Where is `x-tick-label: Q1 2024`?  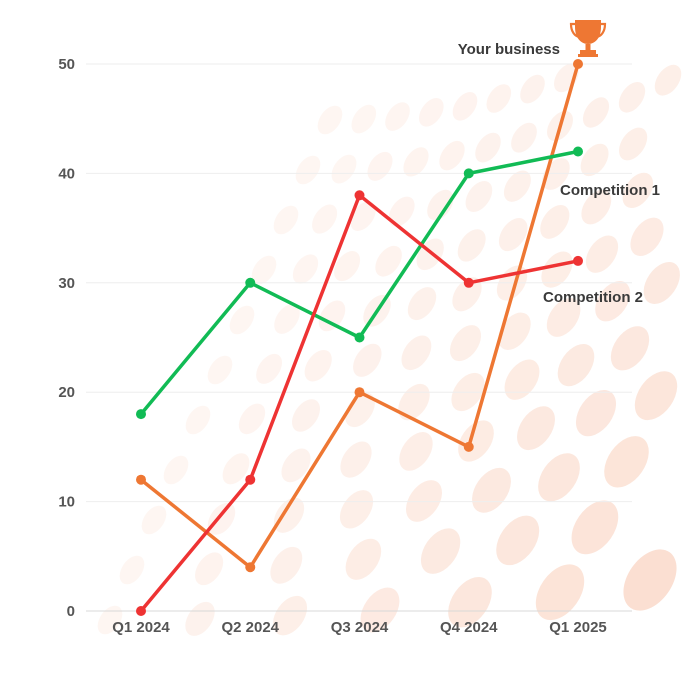 x-tick-label: Q1 2024 is located at coordinates (141, 627).